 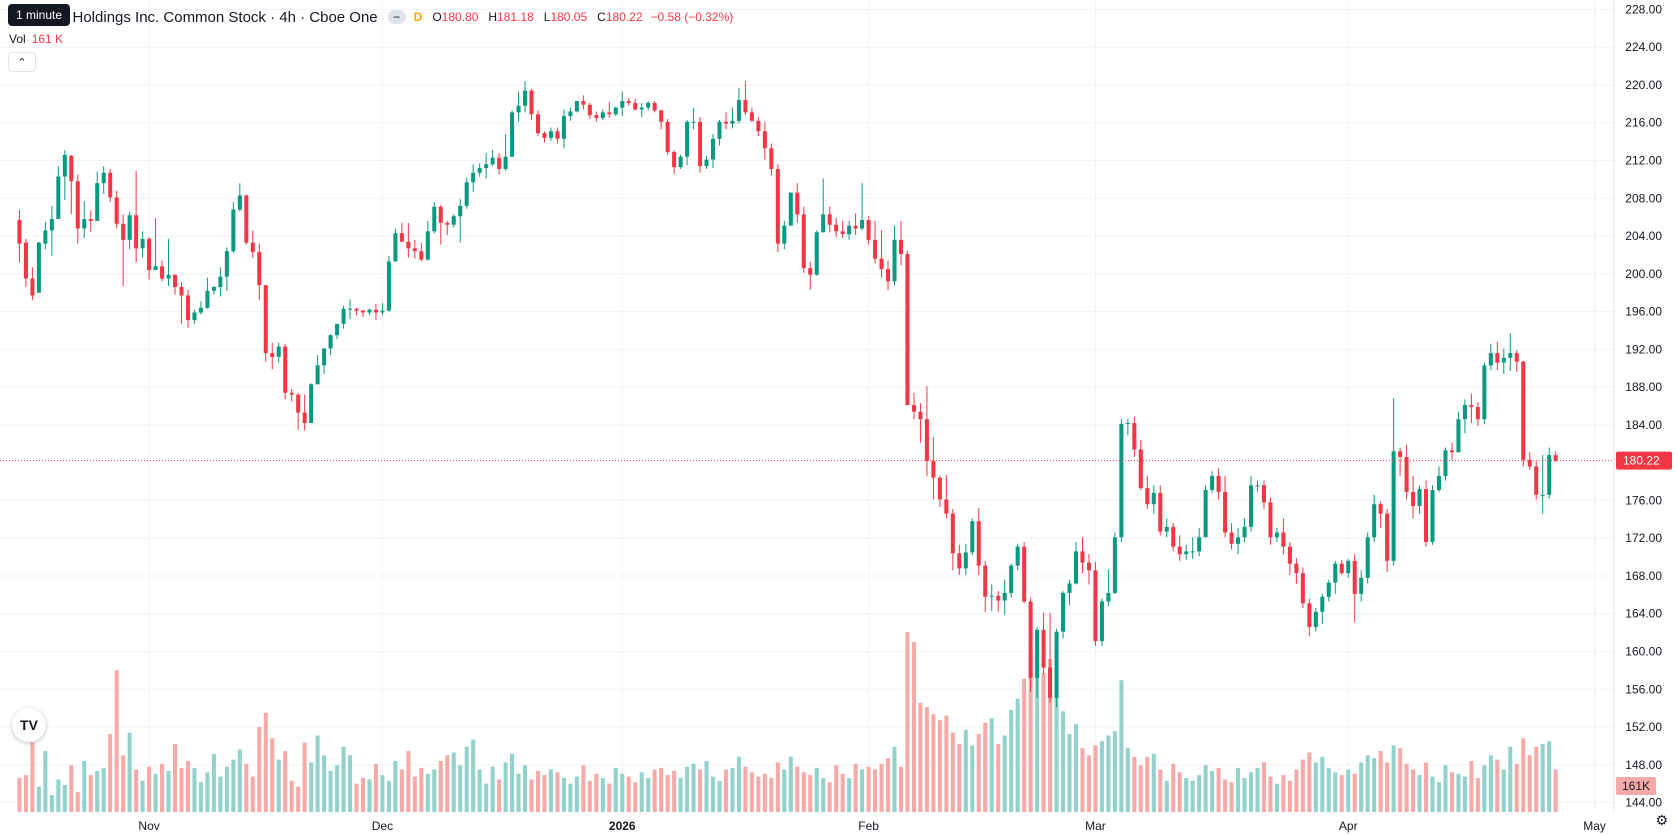 What do you see at coordinates (1643, 312) in the screenshot?
I see `price-tick-label: 196.00` at bounding box center [1643, 312].